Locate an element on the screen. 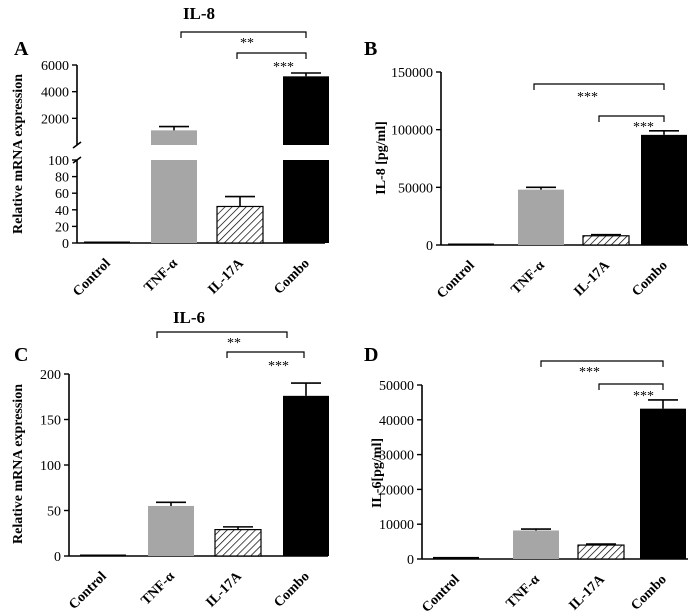  panel-d-category-label: IL-17A is located at coordinates (587, 593).